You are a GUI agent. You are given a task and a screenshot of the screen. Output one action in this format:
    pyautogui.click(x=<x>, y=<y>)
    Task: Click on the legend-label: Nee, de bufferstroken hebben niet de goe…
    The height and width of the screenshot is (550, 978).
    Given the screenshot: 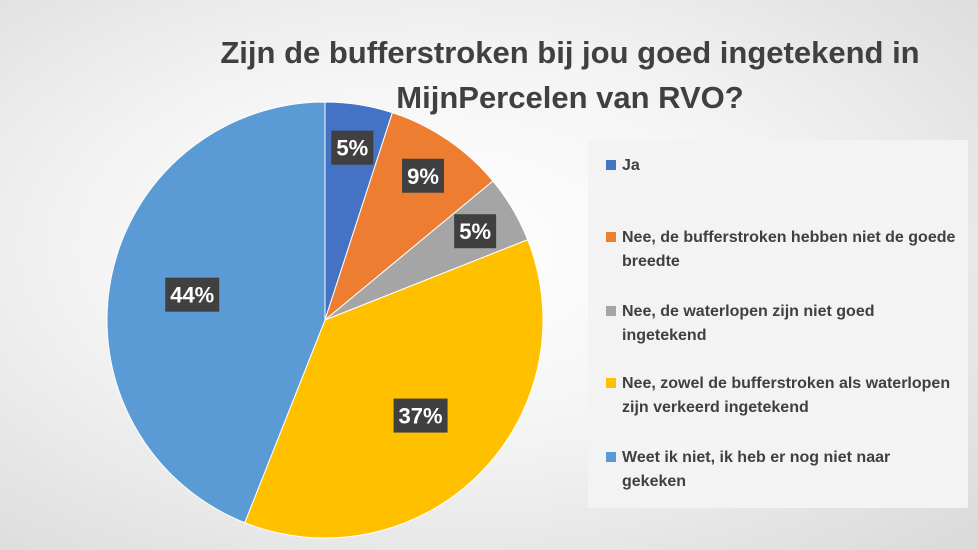 What is the action you would take?
    pyautogui.click(x=789, y=249)
    